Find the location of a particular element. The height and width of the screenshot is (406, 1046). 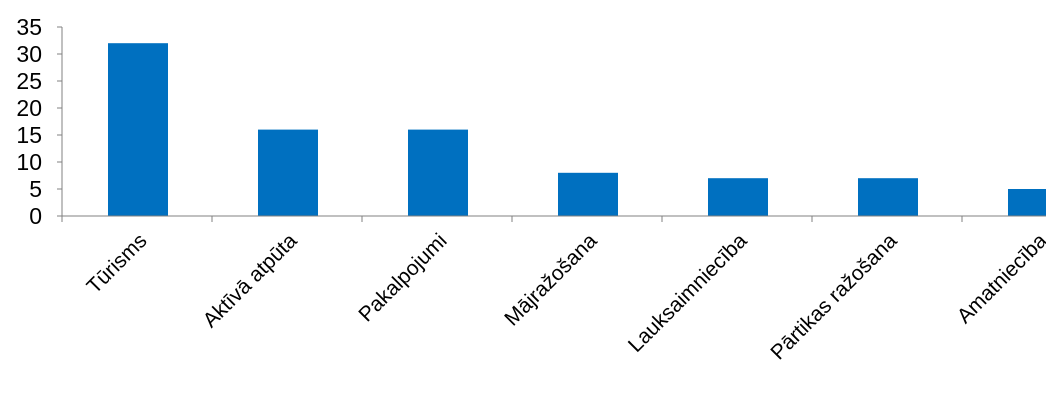

x-category-label: Lauksaimniecība is located at coordinates (688, 293).